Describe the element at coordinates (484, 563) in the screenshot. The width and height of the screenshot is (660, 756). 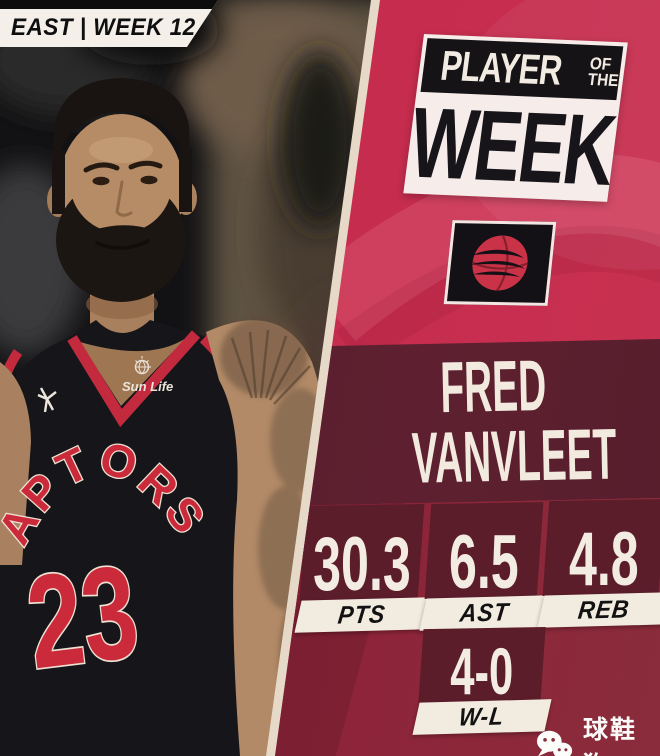
I see `stat-value: 6.5` at that location.